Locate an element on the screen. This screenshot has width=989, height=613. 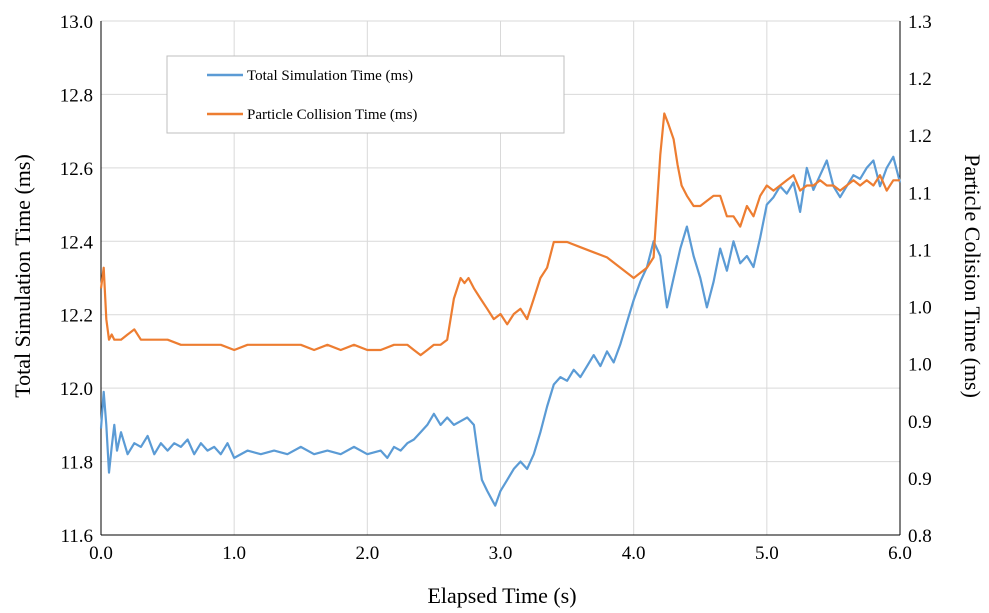
x-tick-label: 6.0 is located at coordinates (900, 553).